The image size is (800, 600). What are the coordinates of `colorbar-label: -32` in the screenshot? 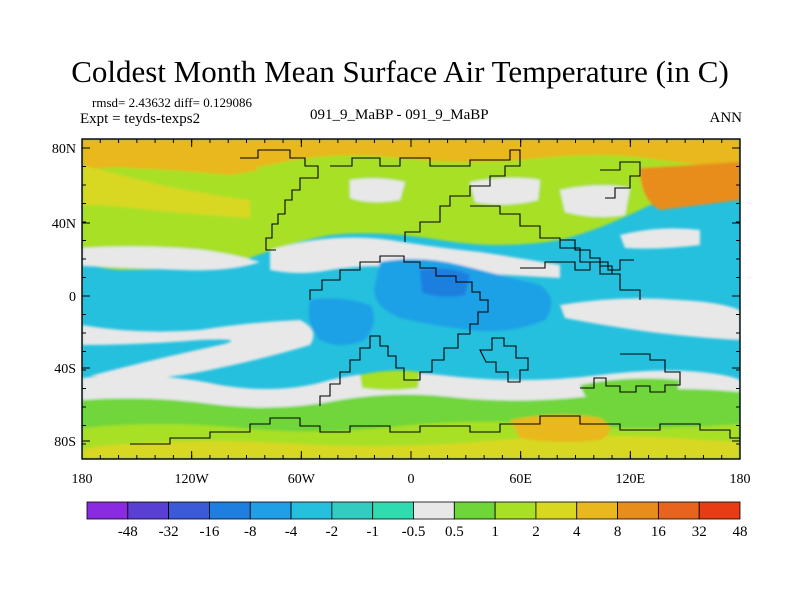 It's located at (169, 532).